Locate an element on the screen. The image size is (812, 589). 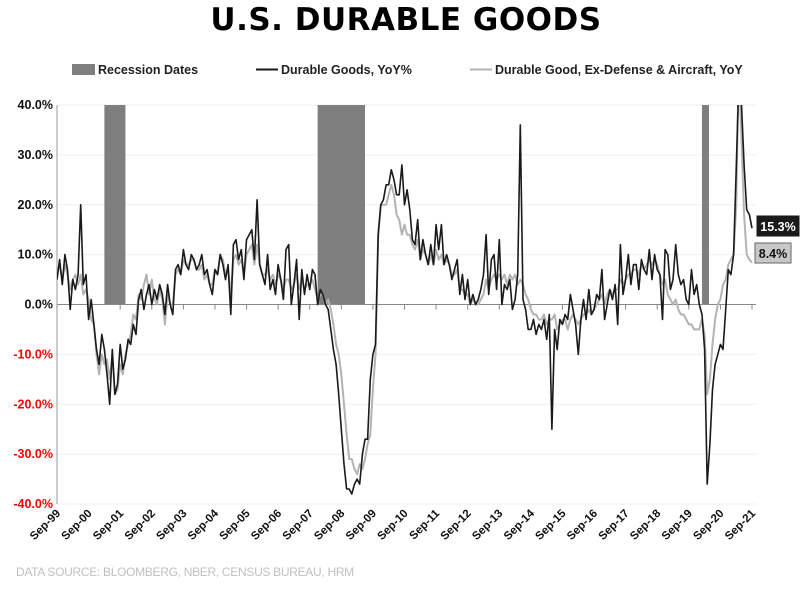
y-tick-label: -30.0% is located at coordinates (33, 454).